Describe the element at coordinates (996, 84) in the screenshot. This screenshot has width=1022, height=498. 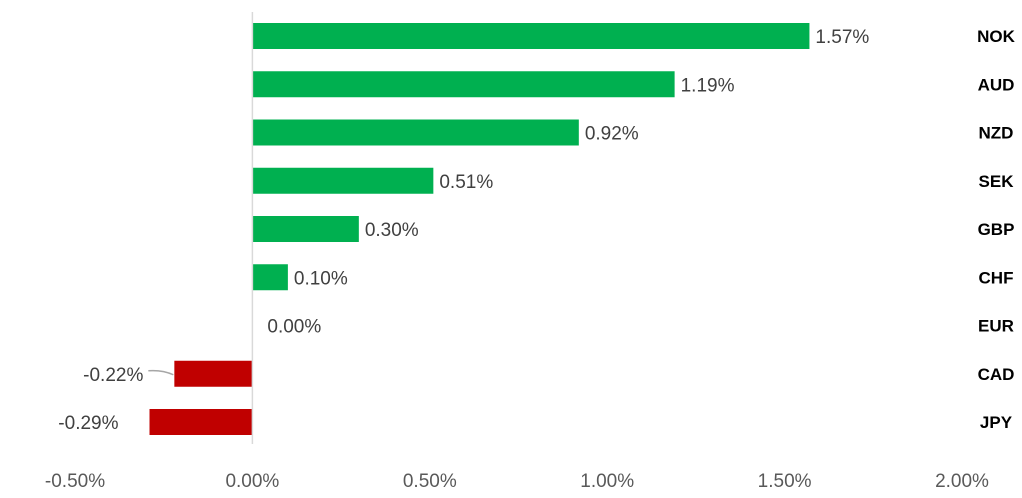
I see `category-label-aud: AUD` at that location.